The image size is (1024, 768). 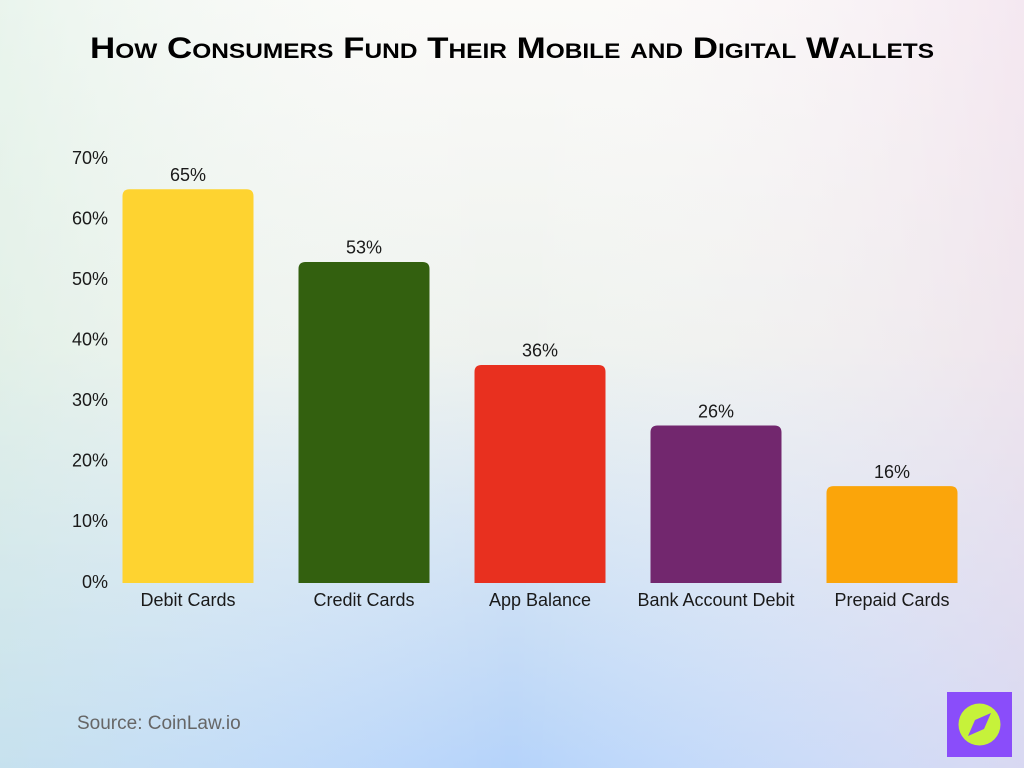 I want to click on y-tick-label: 0%, so click(x=95, y=582).